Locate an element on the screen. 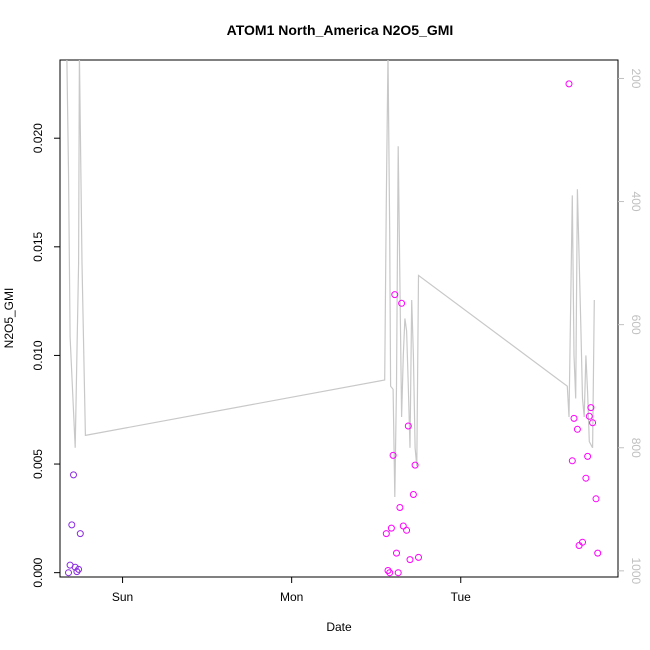 The image size is (650, 650). y-tick-label: 0.015 is located at coordinates (38, 246).